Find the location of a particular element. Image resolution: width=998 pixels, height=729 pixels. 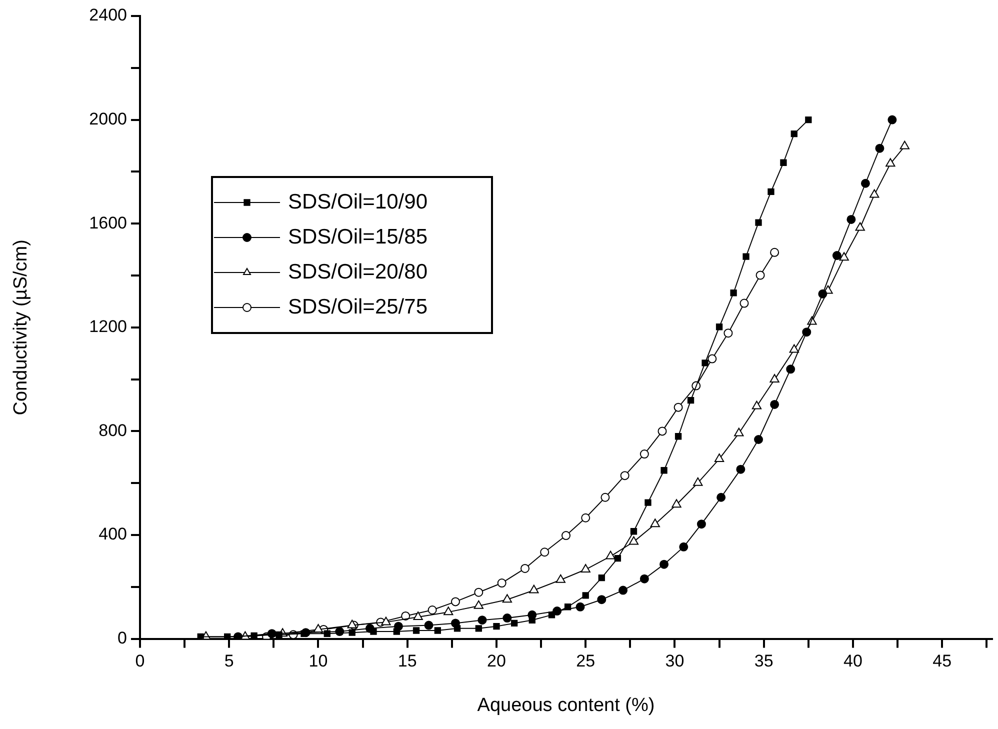

y-axis-title: Conductivity (µS/cm) is located at coordinates (21, 328).